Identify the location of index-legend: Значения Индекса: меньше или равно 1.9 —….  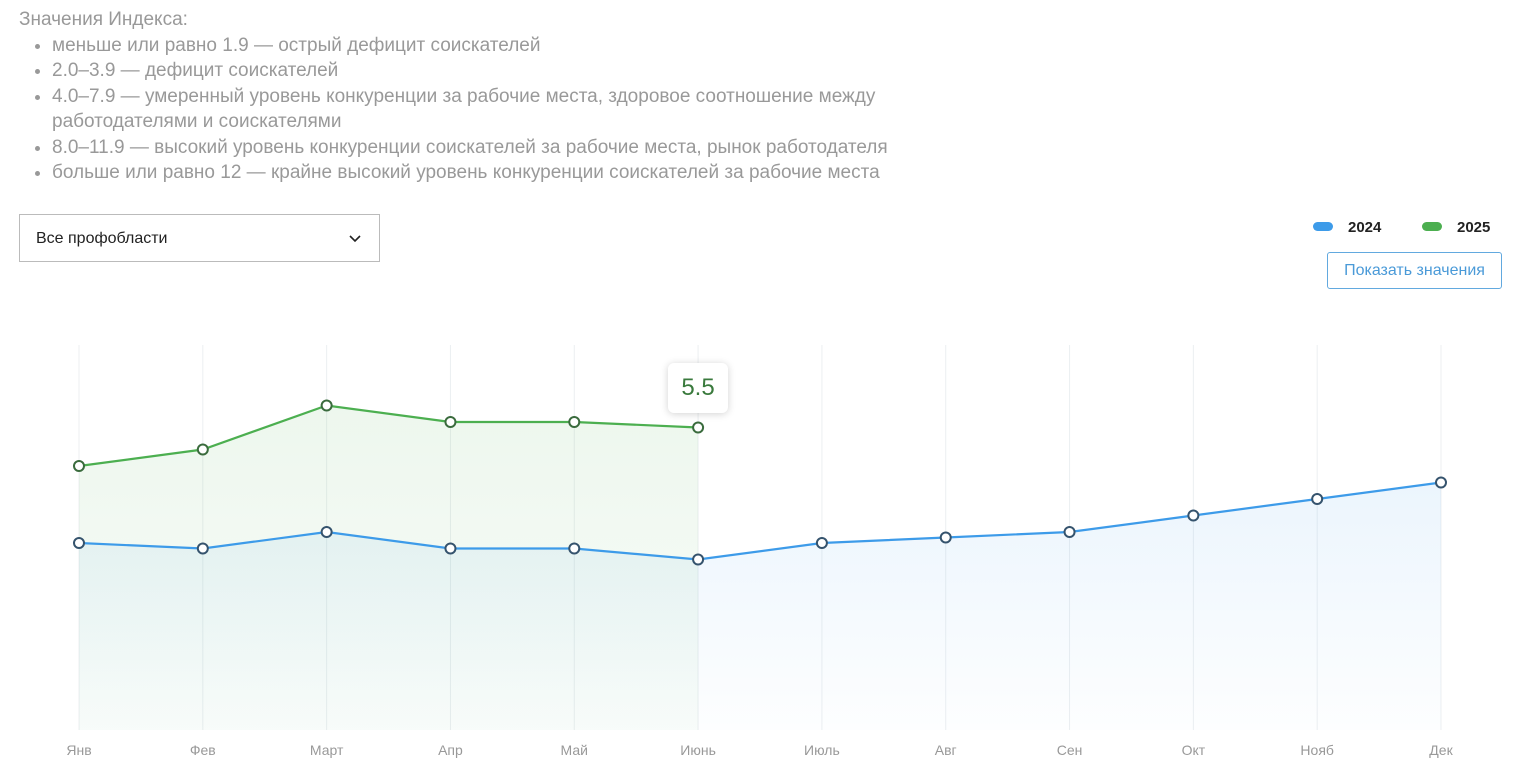
(480, 96).